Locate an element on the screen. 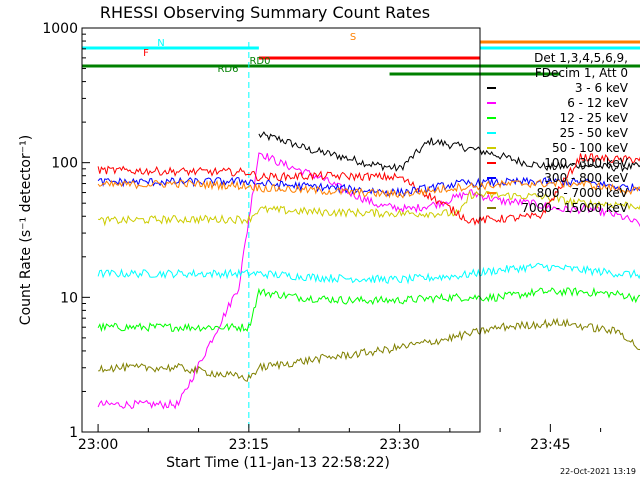  x-axis-label: Start Time (11-Jan-13 22:58:22) is located at coordinates (278, 463).